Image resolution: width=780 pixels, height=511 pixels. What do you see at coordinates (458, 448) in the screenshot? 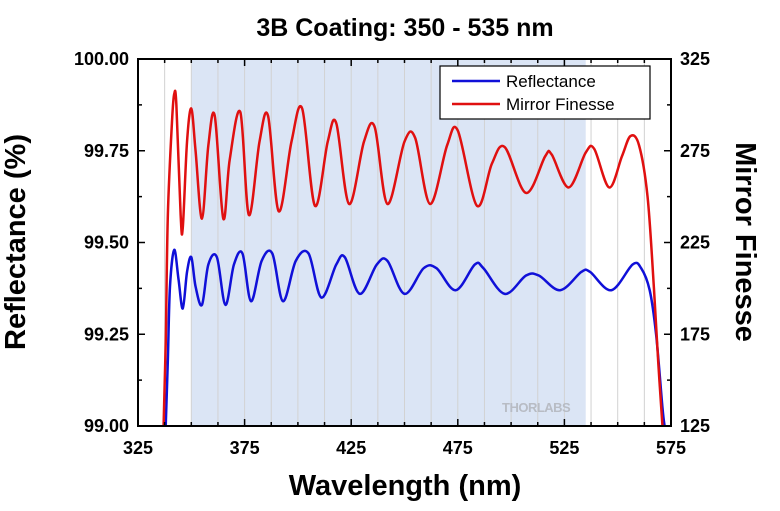
I see `x-tick-label: 475` at bounding box center [458, 448].